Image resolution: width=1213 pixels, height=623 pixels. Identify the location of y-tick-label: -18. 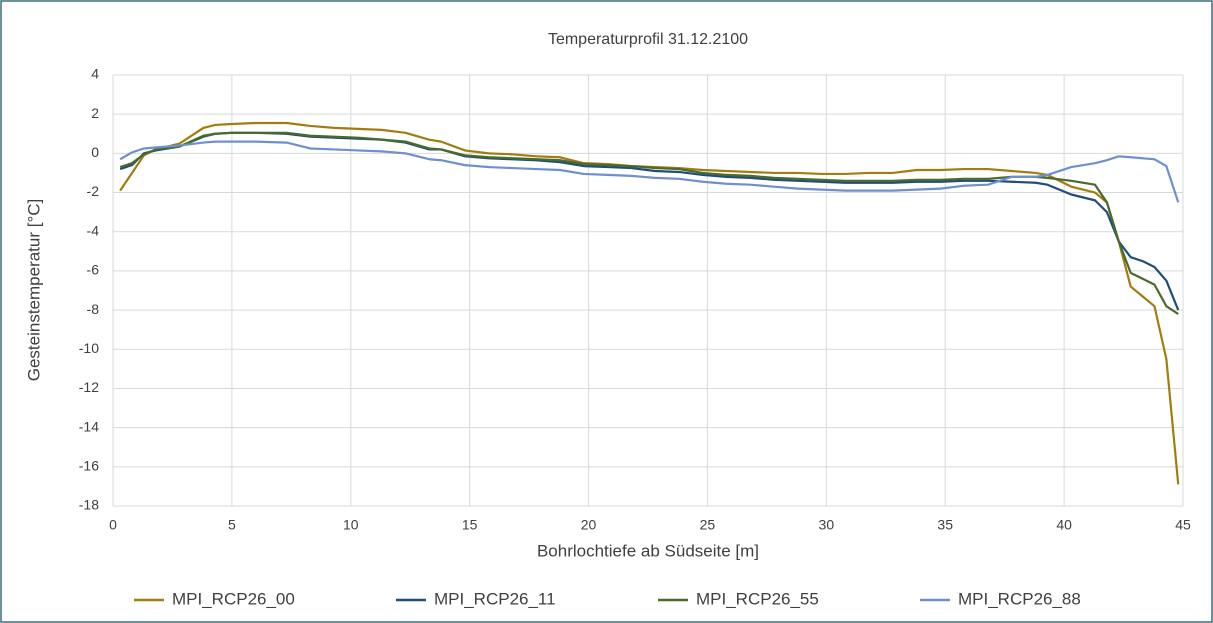
(89, 505).